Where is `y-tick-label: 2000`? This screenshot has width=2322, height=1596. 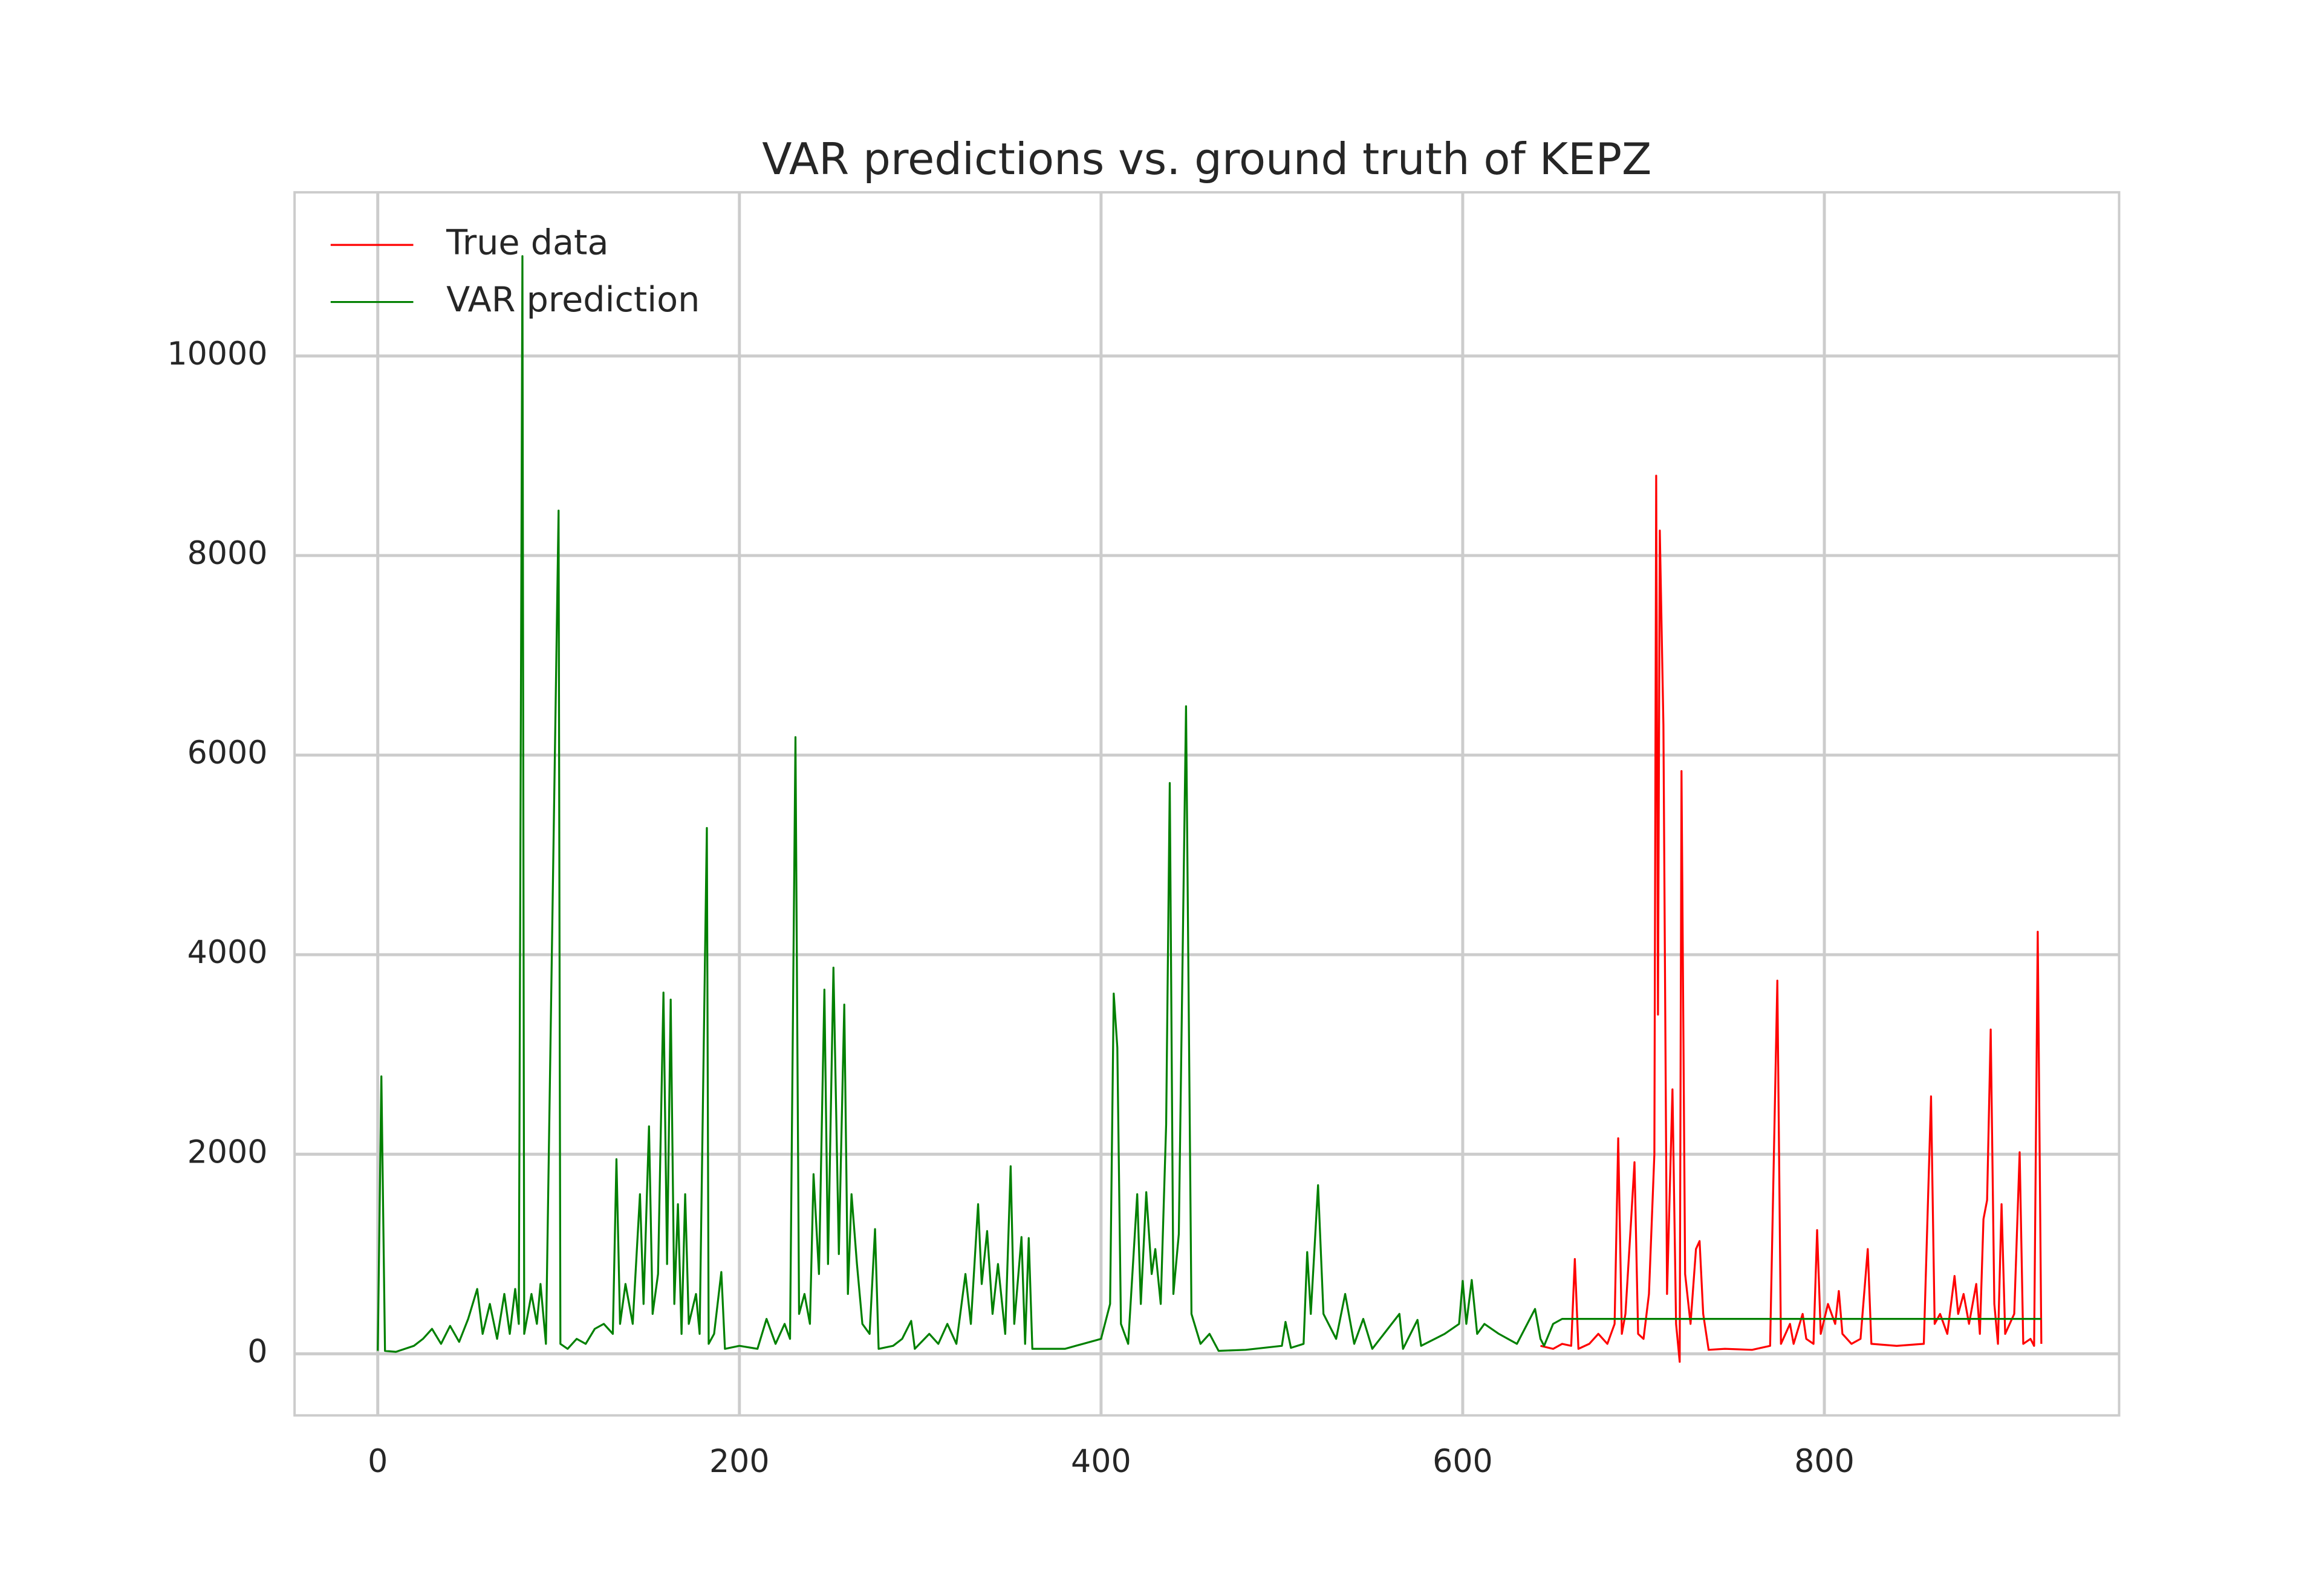 y-tick-label: 2000 is located at coordinates (228, 1152).